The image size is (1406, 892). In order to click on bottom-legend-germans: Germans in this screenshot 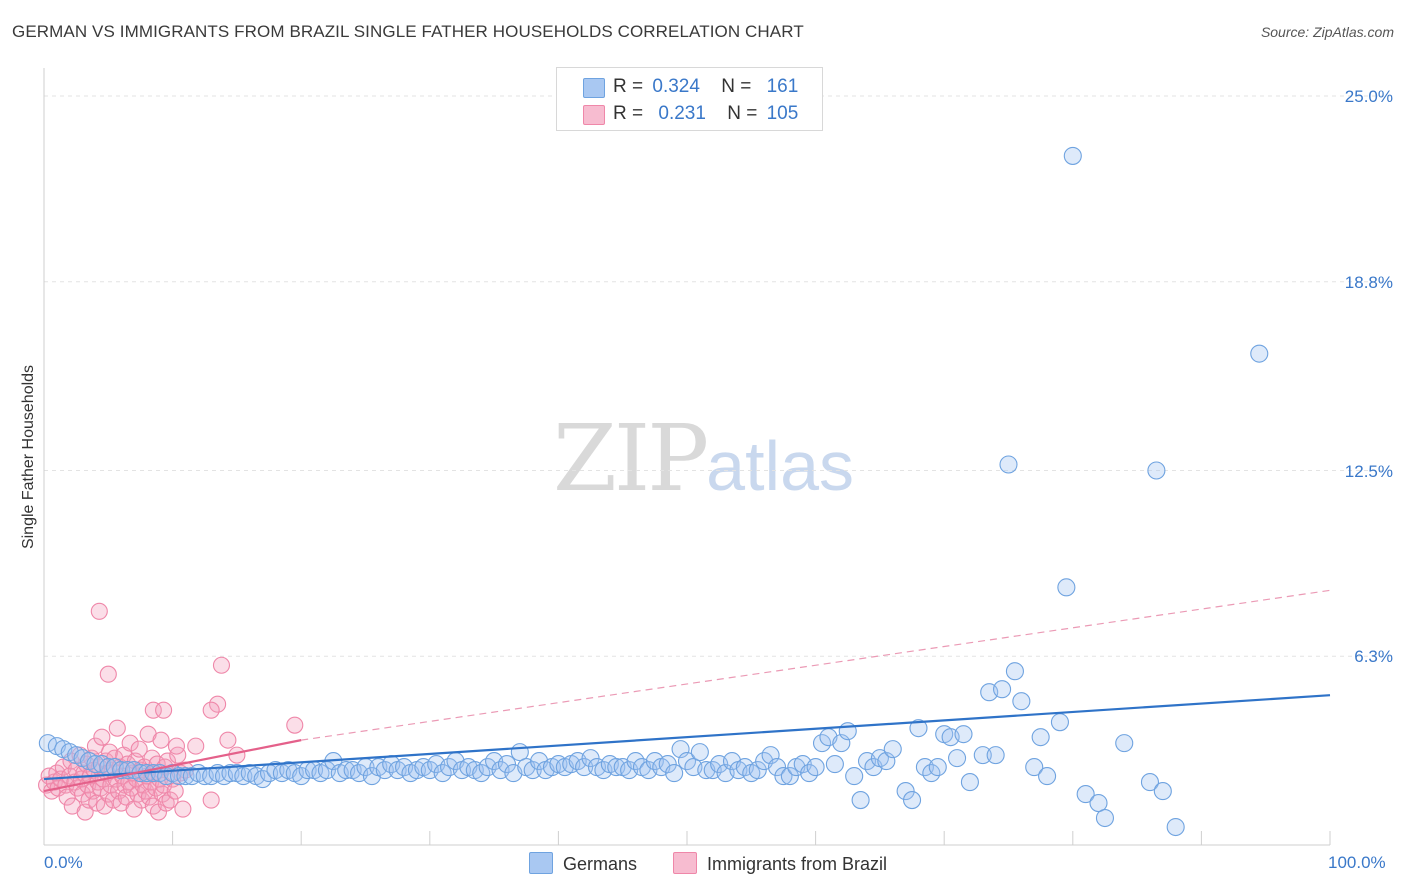, I will do `click(583, 863)`.